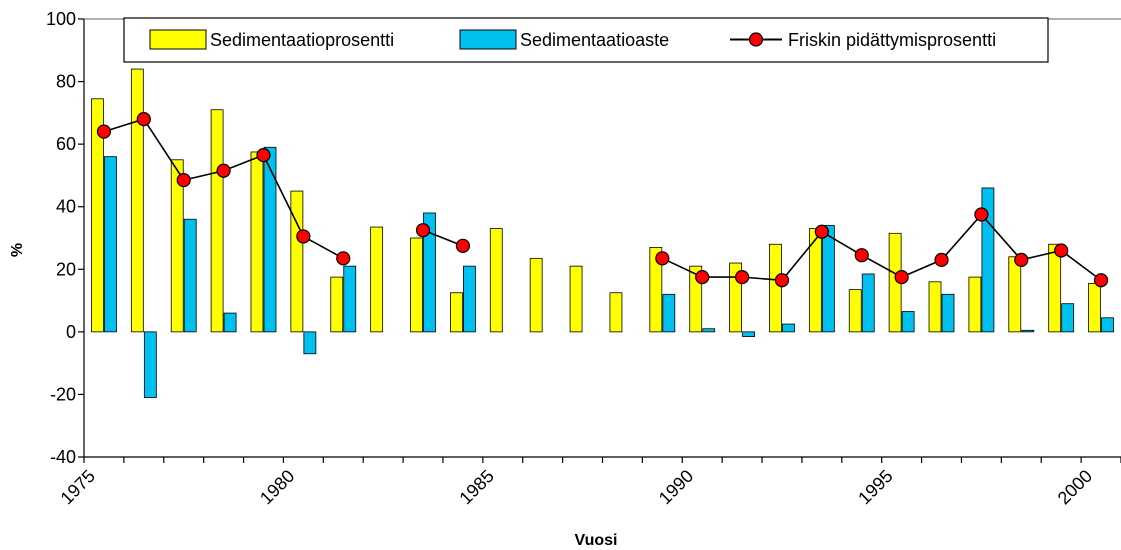 Image resolution: width=1121 pixels, height=550 pixels. I want to click on legend-label-sedimentaatioaste: Sedimentaatioaste, so click(594, 40).